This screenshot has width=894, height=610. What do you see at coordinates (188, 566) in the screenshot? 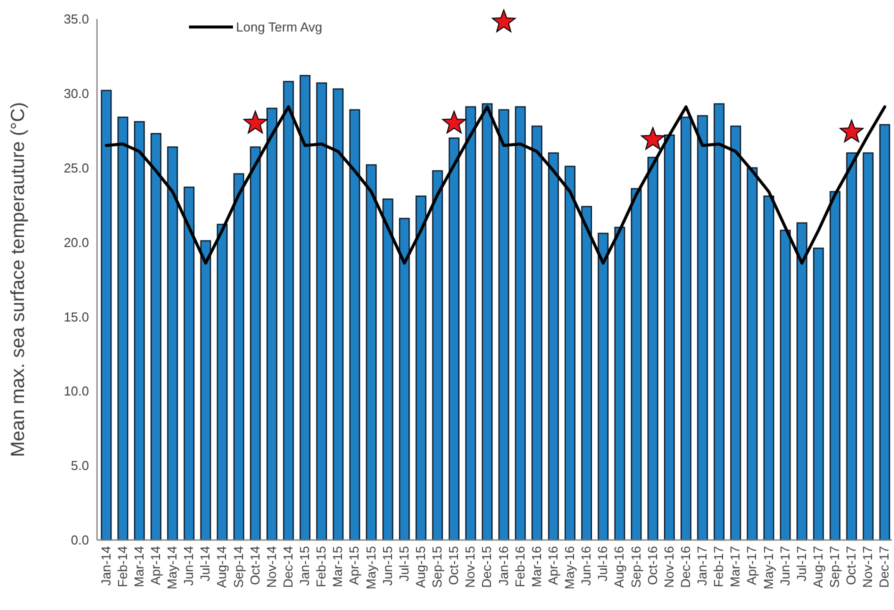
I see `x-tick-label: Jun-14` at bounding box center [188, 566].